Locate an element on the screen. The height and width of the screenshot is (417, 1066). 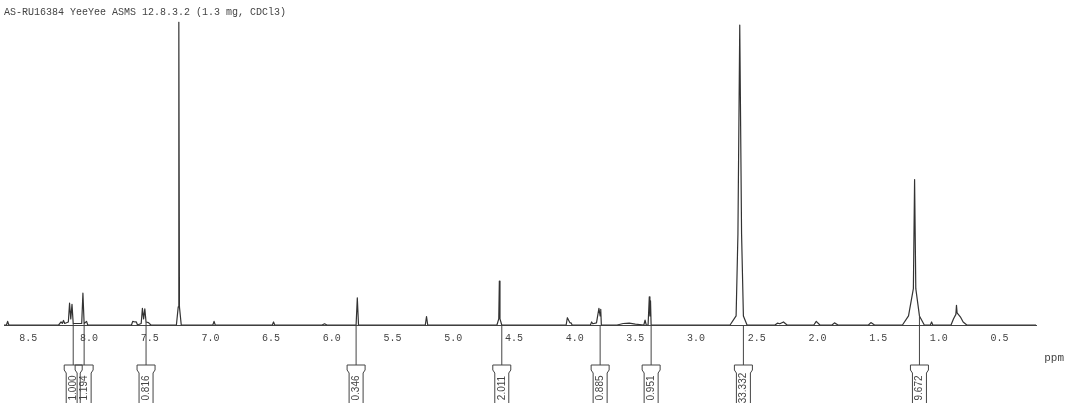
x-axis-title: ppm is located at coordinates (1054, 358).